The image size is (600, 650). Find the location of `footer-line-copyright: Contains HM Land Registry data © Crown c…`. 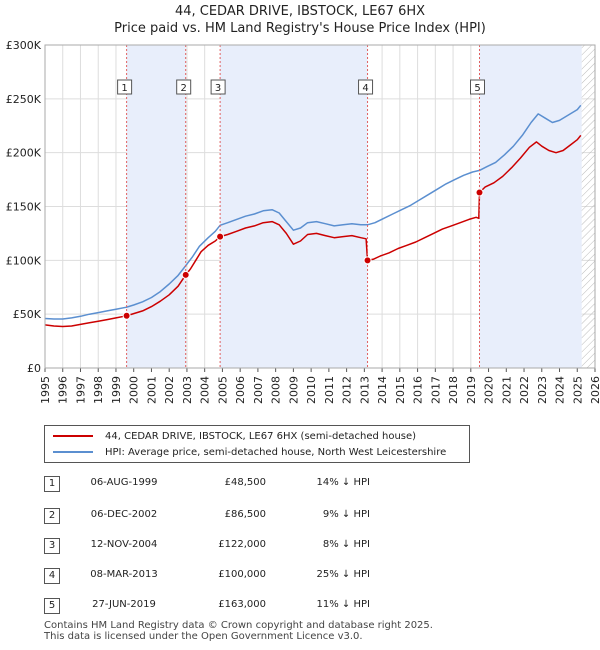

footer-line-copyright: Contains HM Land Registry data © Crown c… is located at coordinates (238, 625).